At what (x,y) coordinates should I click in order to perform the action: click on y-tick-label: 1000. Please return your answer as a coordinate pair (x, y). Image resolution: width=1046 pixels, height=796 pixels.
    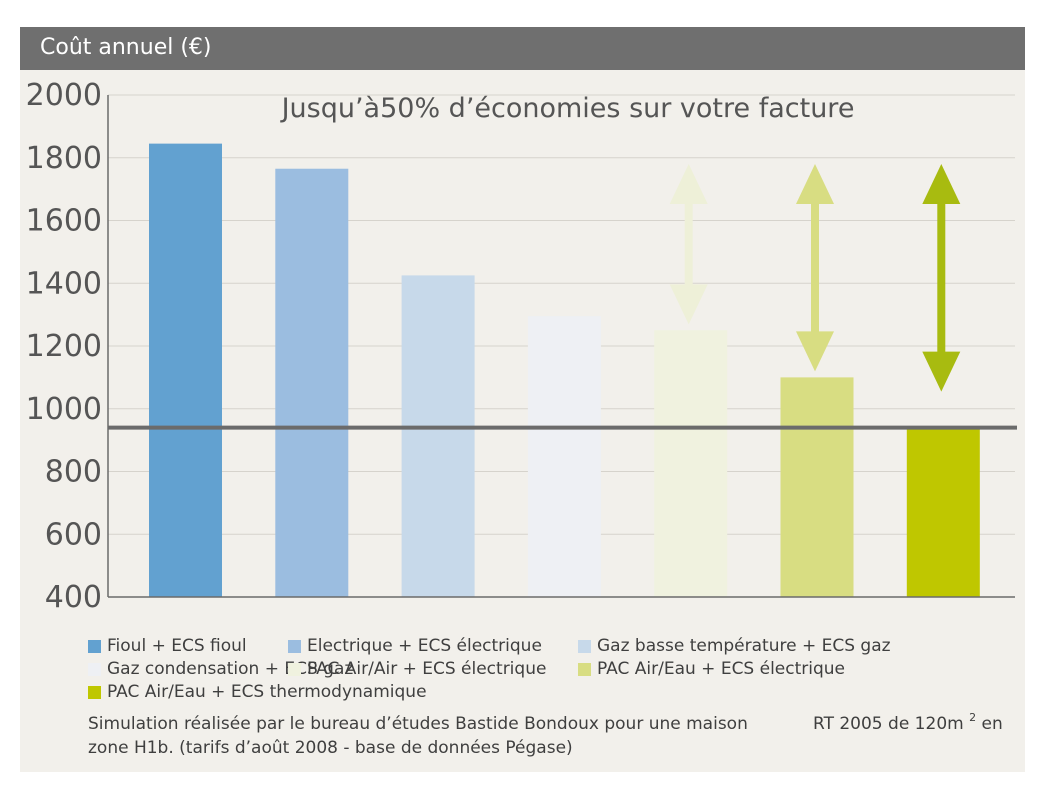
    Looking at the image, I should click on (64, 409).